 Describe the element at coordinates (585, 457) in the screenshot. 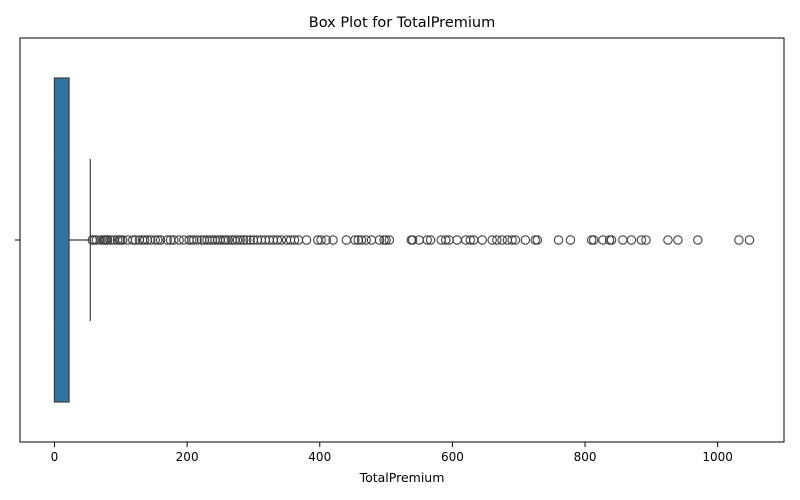

I see `x-tick-label: 800` at that location.